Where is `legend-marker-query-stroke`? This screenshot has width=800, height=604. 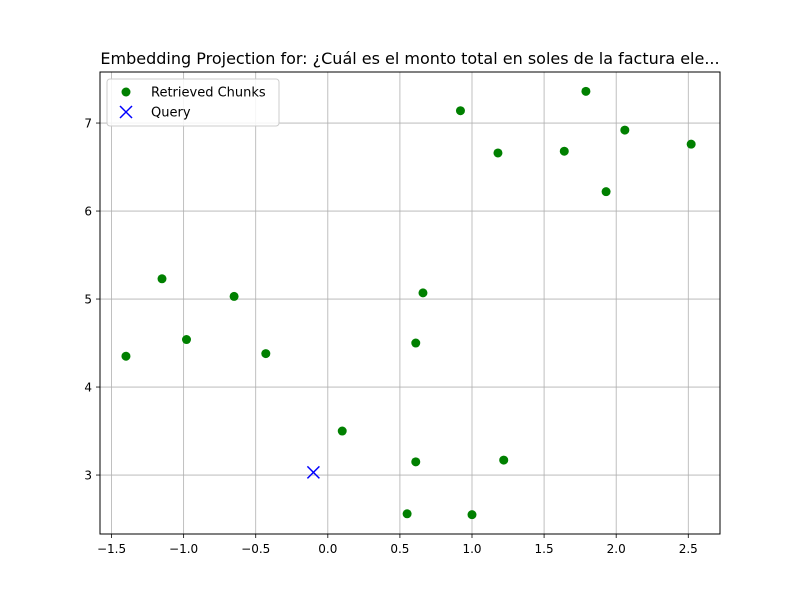 legend-marker-query-stroke is located at coordinates (126, 112).